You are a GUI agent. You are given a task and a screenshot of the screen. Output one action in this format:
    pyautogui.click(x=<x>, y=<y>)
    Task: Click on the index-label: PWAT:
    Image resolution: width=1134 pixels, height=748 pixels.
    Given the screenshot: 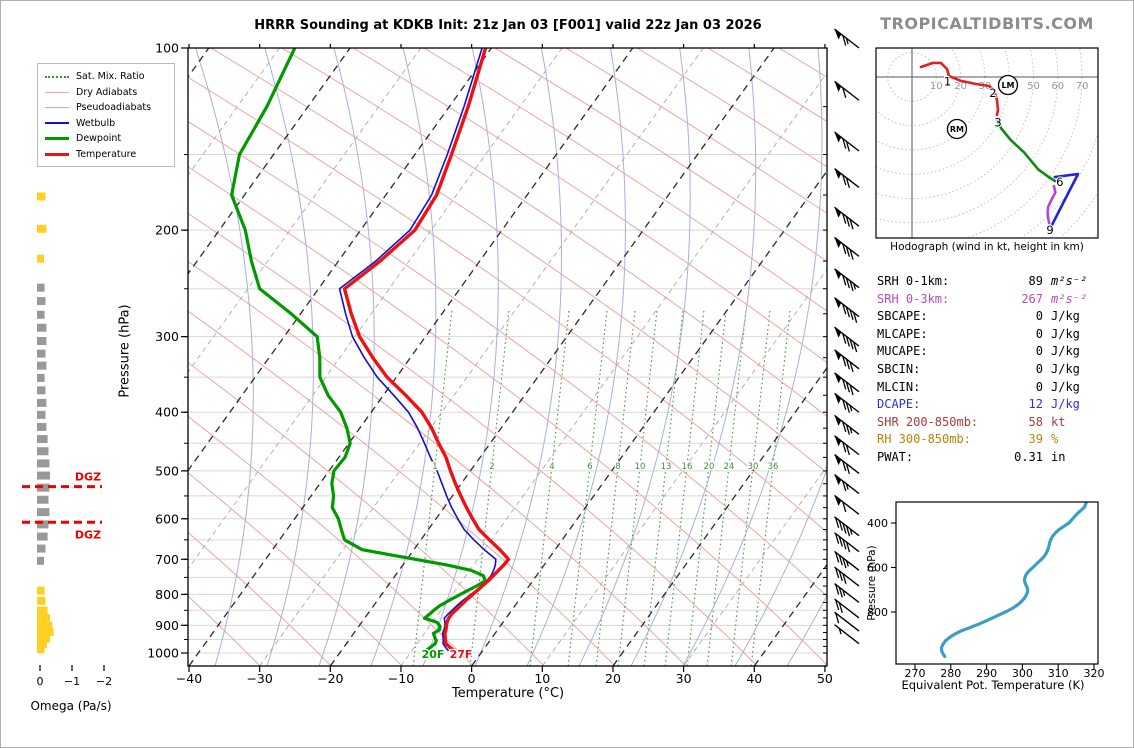 What is the action you would take?
    pyautogui.click(x=895, y=456)
    